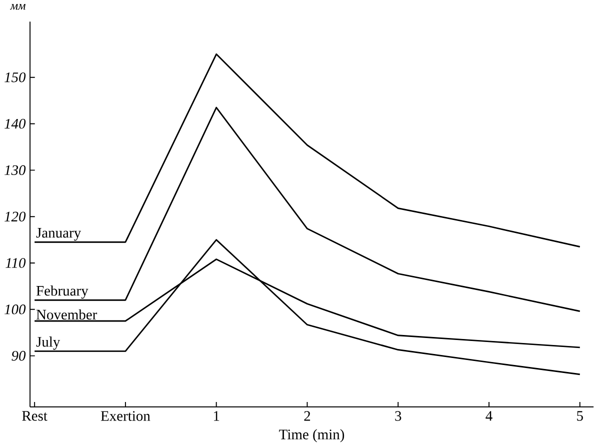  What do you see at coordinates (16, 263) in the screenshot?
I see `y-tick-label: 110` at bounding box center [16, 263].